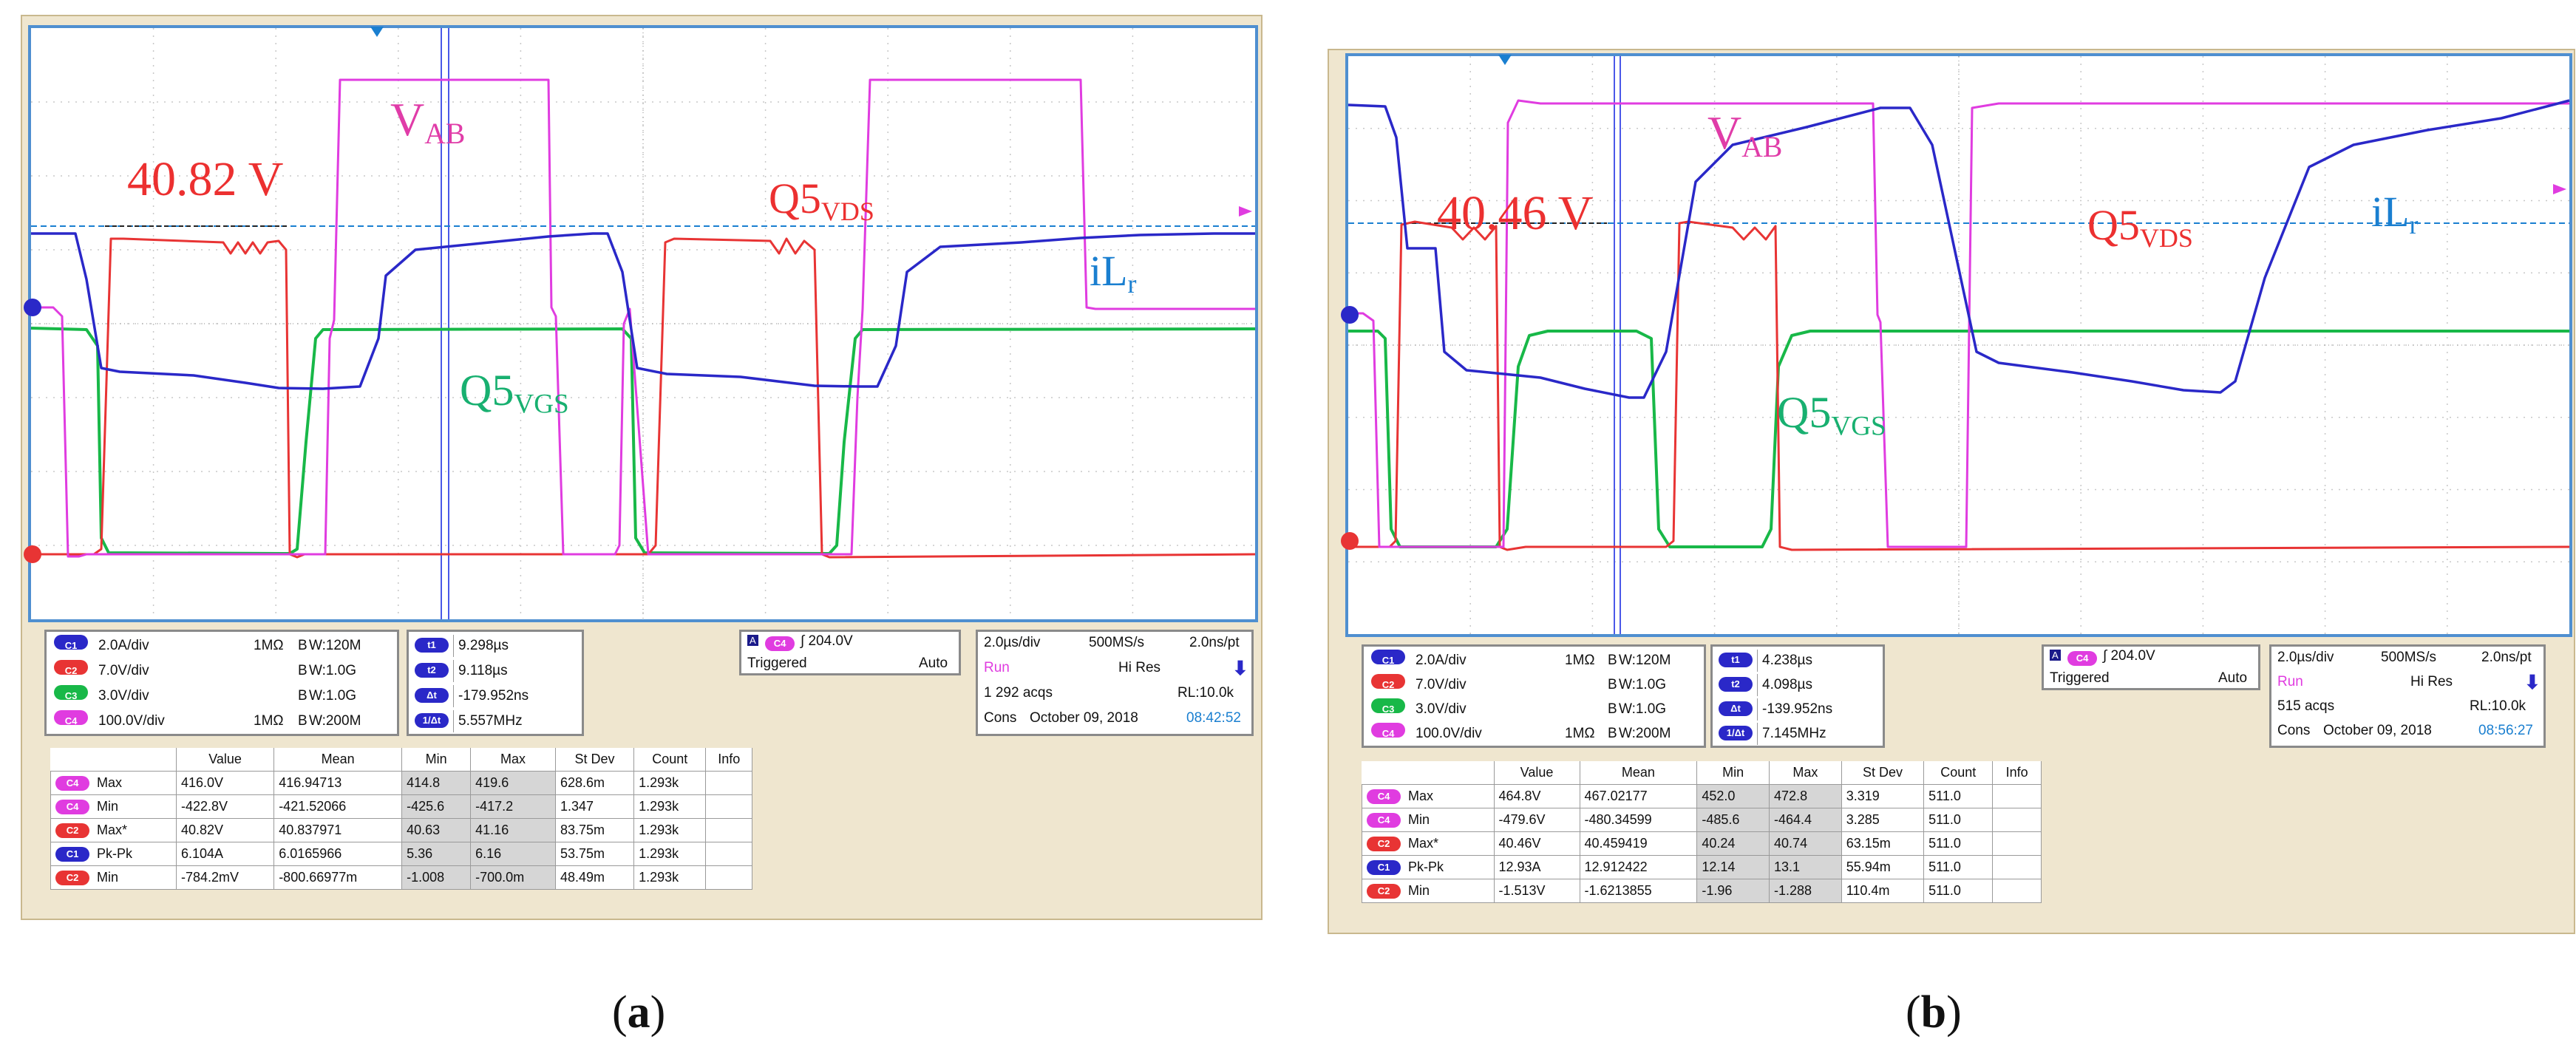  I want to click on trace-q5vds, so click(1959, 385).